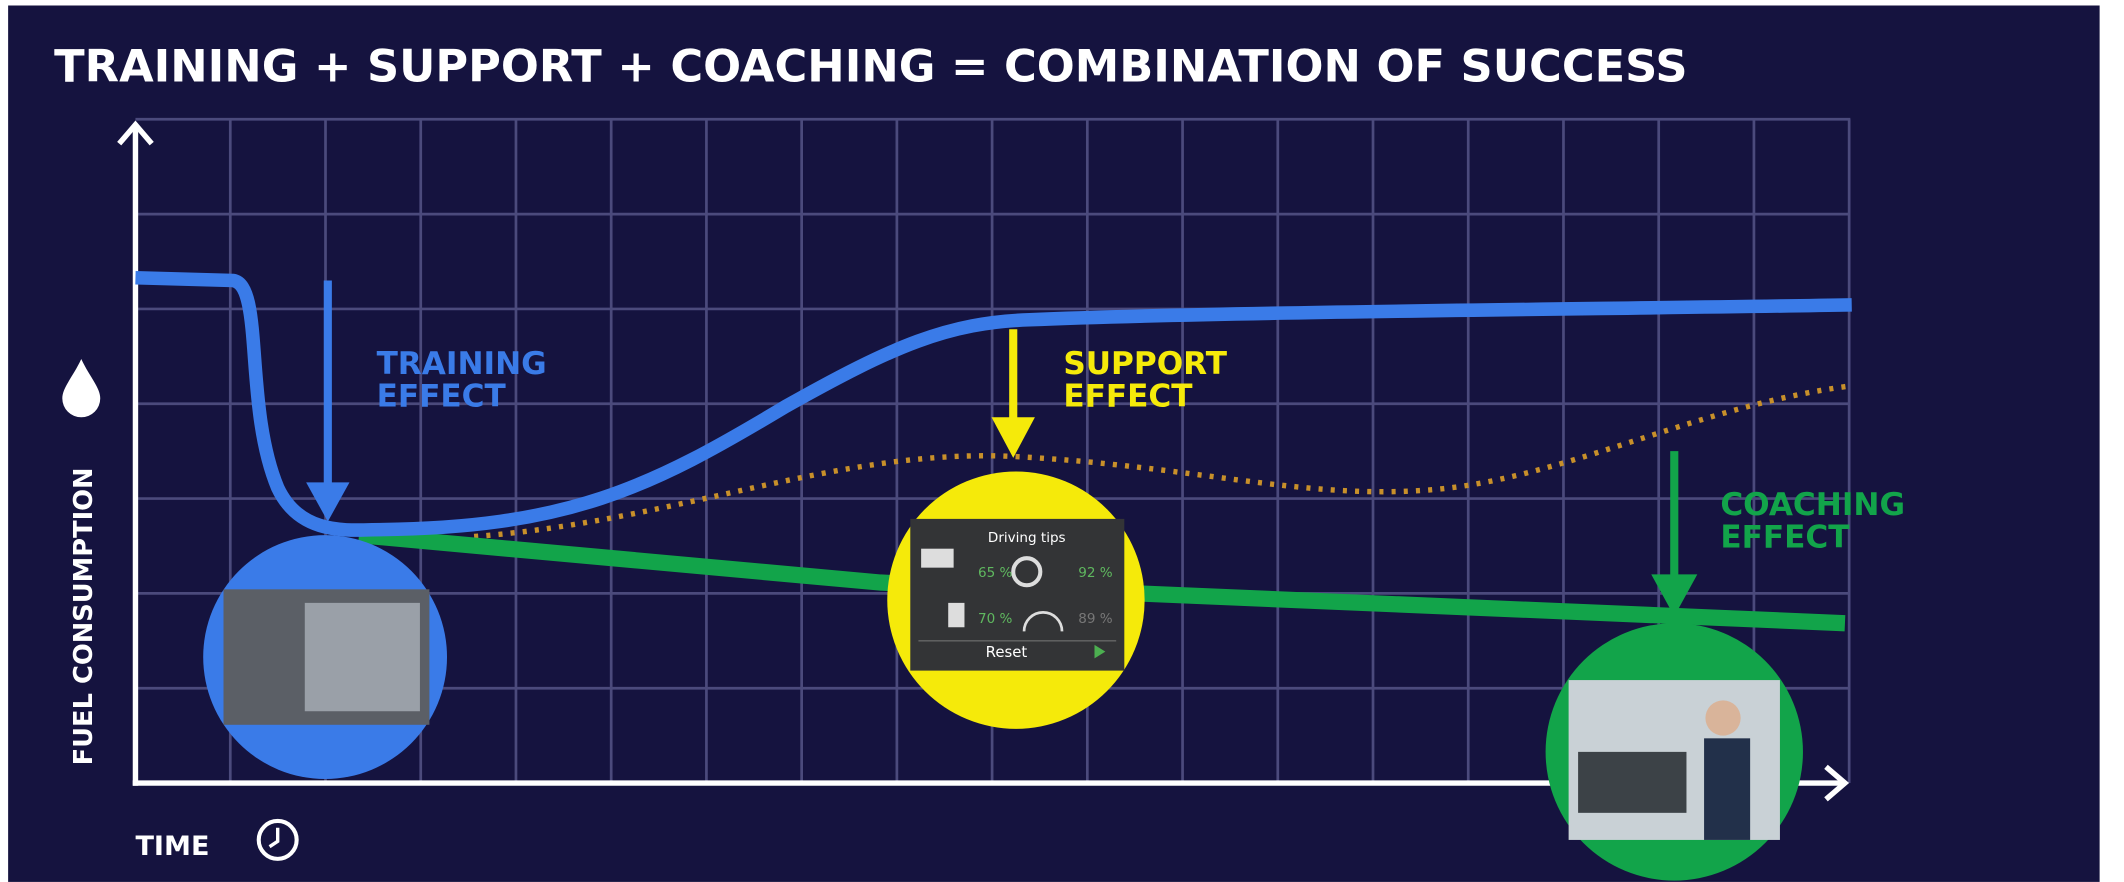 This screenshot has height=882, width=2124. Describe the element at coordinates (1027, 572) in the screenshot. I see `wheel-icon` at that location.